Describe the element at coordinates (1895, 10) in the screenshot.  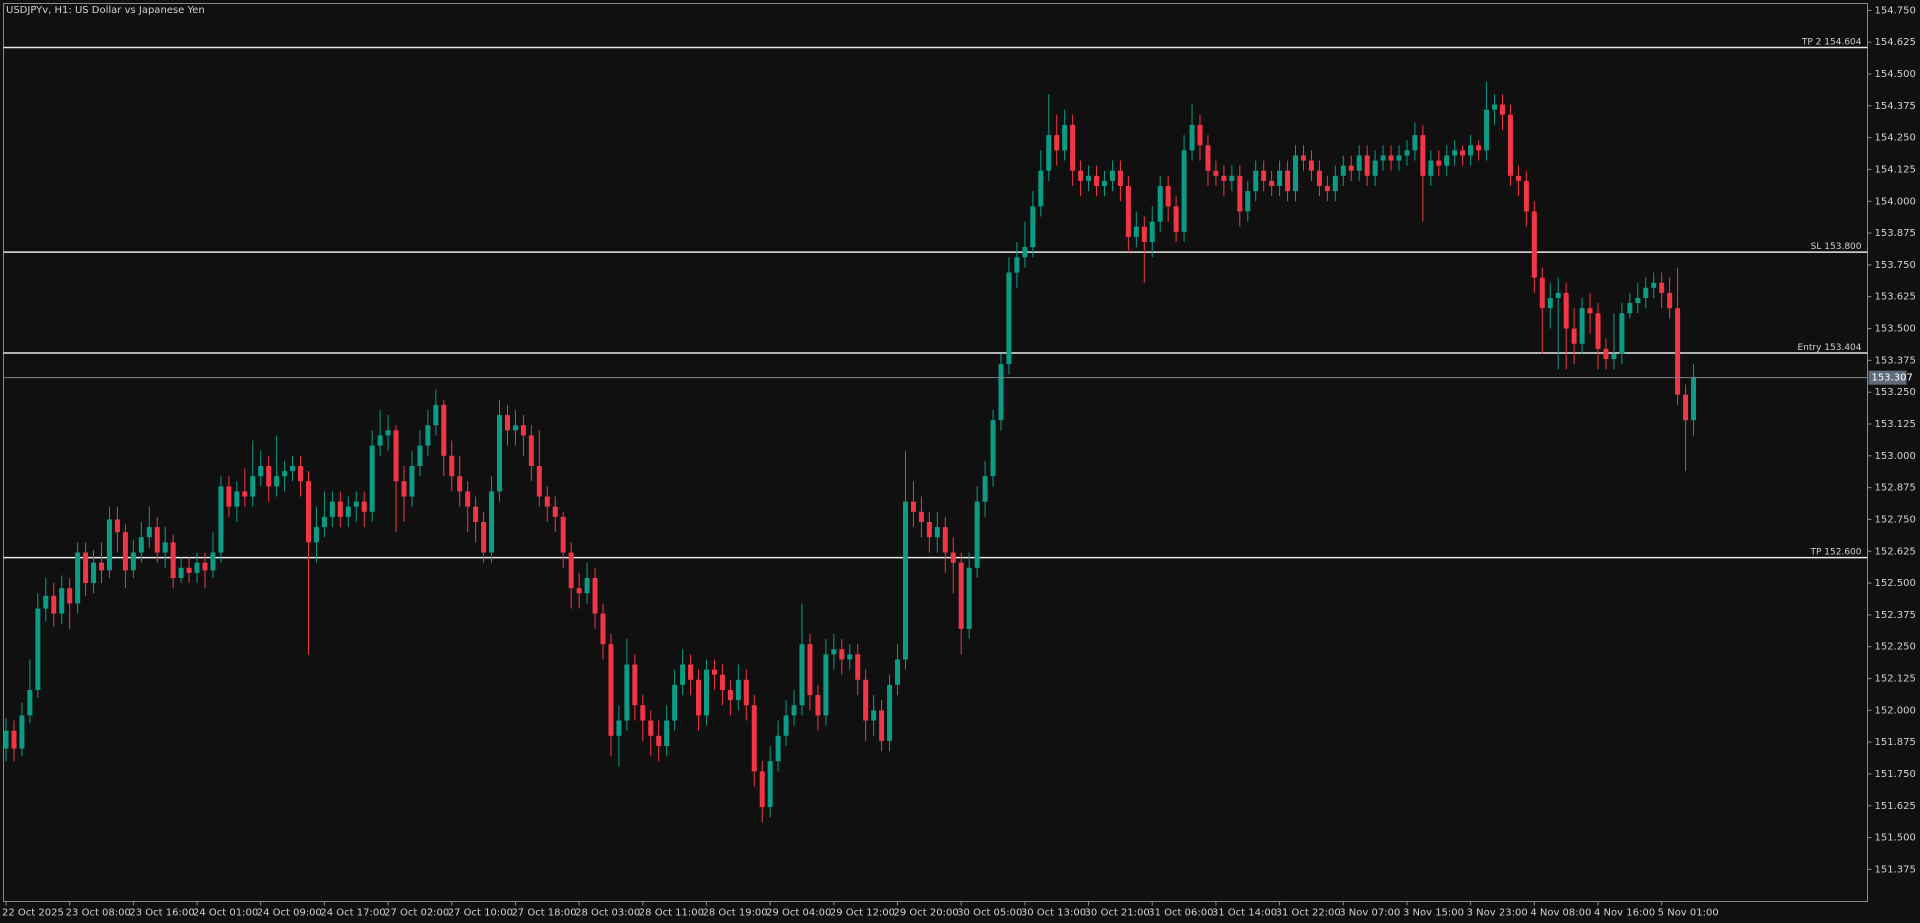
I see `y-tick-label: 154.750` at that location.